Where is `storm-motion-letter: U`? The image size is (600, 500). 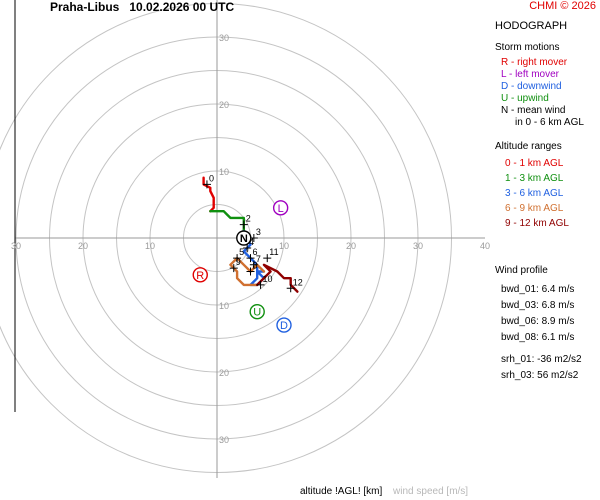 storm-motion-letter: U is located at coordinates (257, 313).